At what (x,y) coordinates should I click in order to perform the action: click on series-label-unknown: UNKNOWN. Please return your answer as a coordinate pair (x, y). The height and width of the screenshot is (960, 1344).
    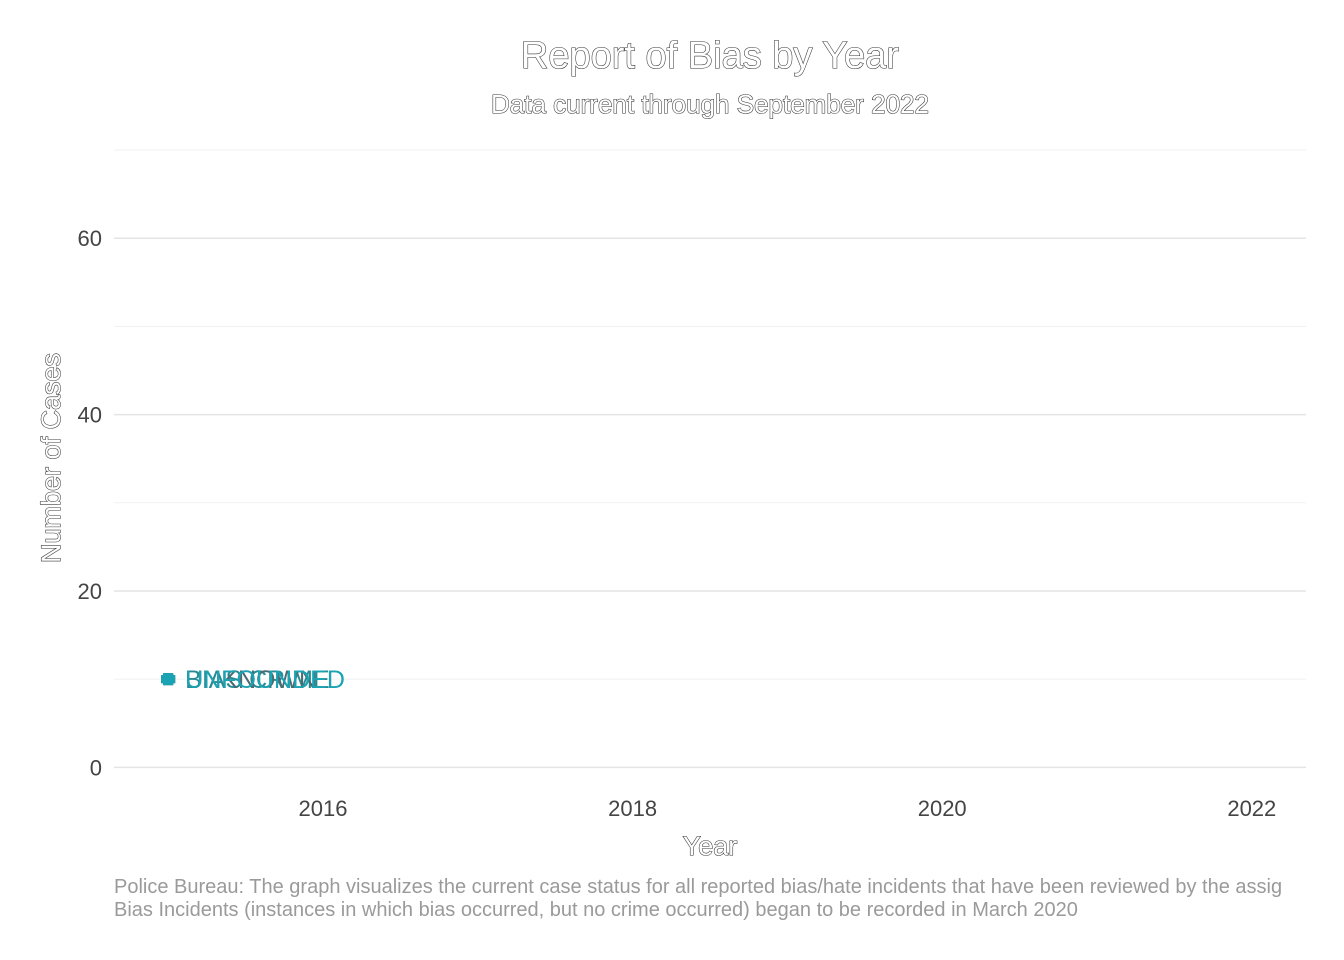
    Looking at the image, I should click on (251, 680).